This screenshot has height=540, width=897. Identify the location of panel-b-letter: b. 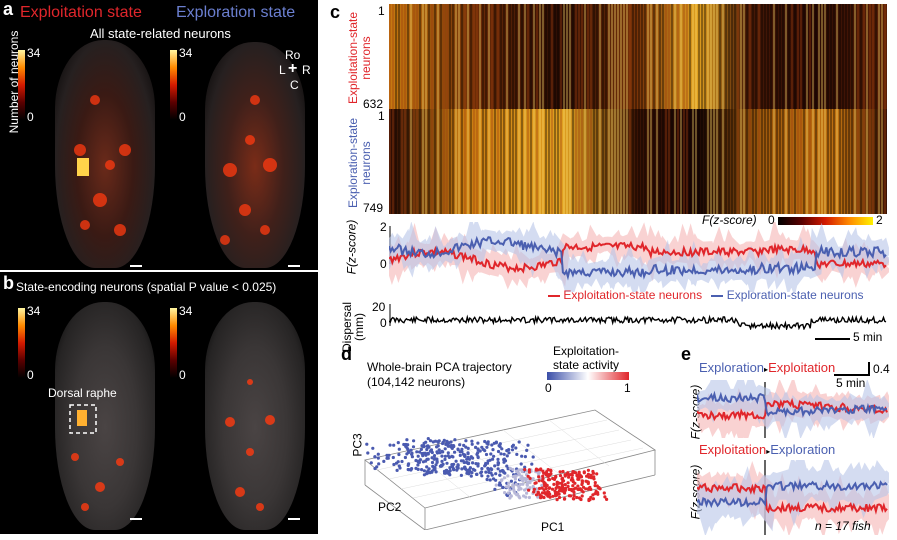
(8, 283).